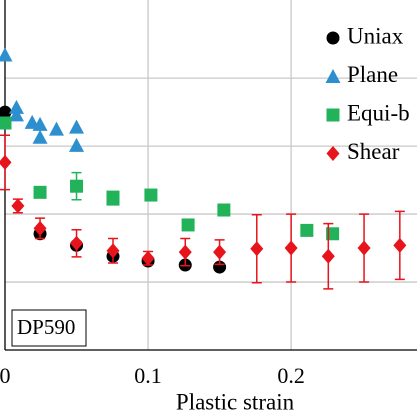 The image size is (417, 417). What do you see at coordinates (46, 327) in the screenshot?
I see `annotation: DP590` at bounding box center [46, 327].